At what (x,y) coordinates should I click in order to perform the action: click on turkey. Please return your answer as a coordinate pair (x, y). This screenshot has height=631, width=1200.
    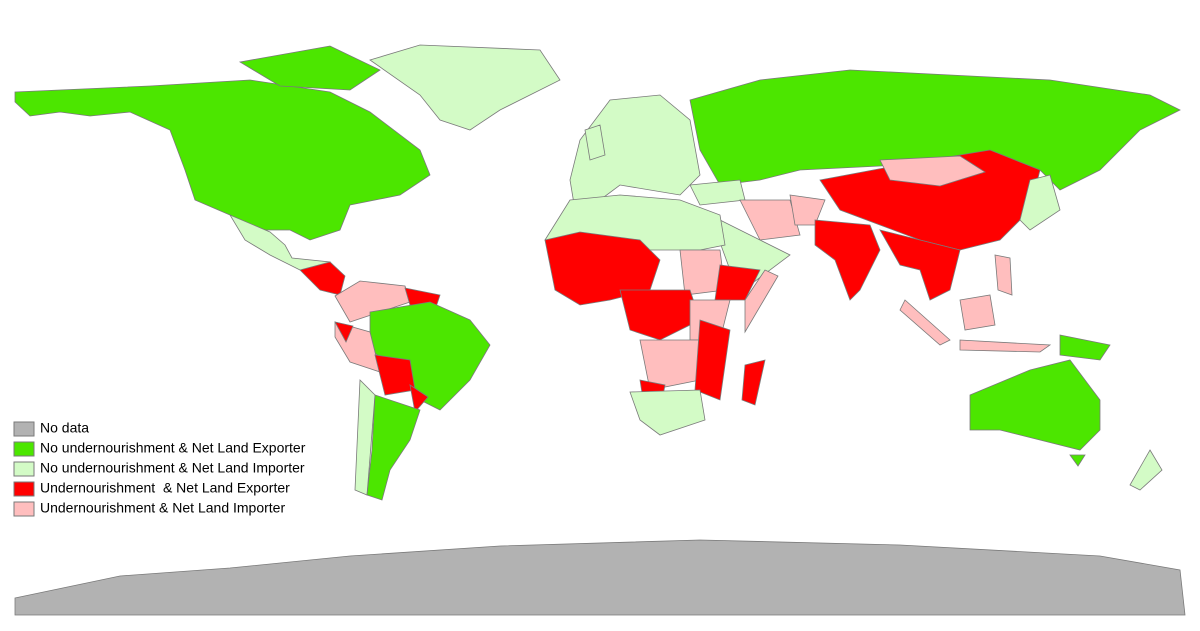
    Looking at the image, I should click on (717, 192).